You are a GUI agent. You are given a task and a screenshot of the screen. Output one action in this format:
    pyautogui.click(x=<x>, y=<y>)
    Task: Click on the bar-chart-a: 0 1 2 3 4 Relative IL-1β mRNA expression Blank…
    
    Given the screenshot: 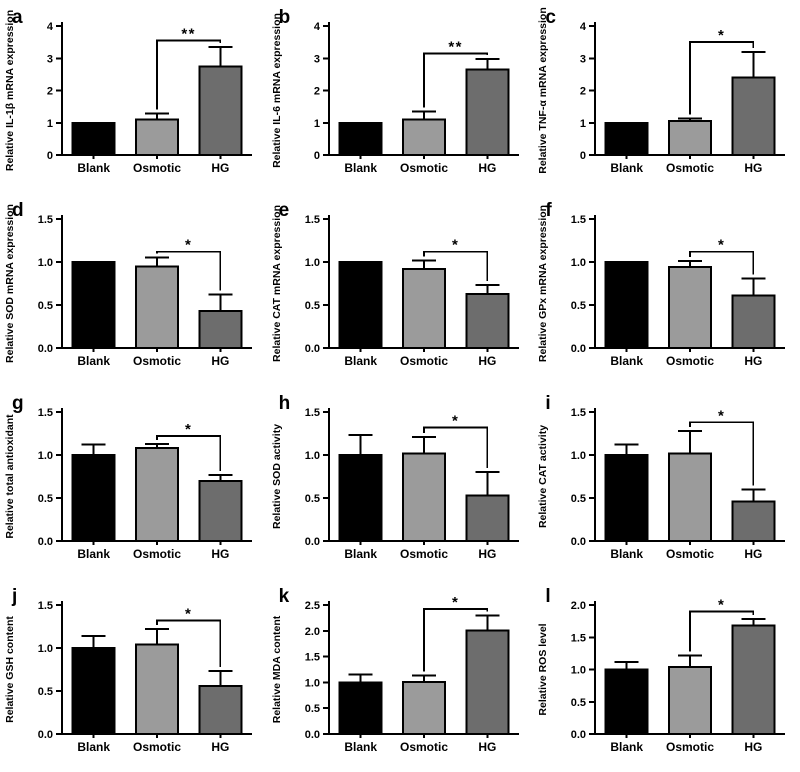 What is the action you would take?
    pyautogui.click(x=128, y=92)
    